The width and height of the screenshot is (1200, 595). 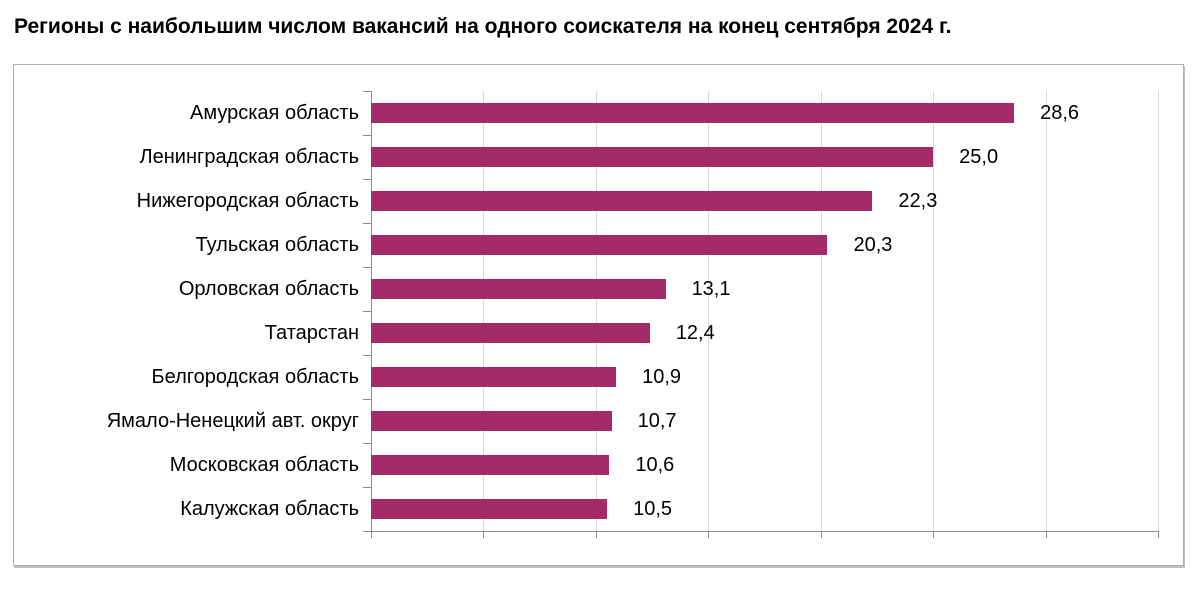 I want to click on bar-row: 28,6, so click(x=764, y=113).